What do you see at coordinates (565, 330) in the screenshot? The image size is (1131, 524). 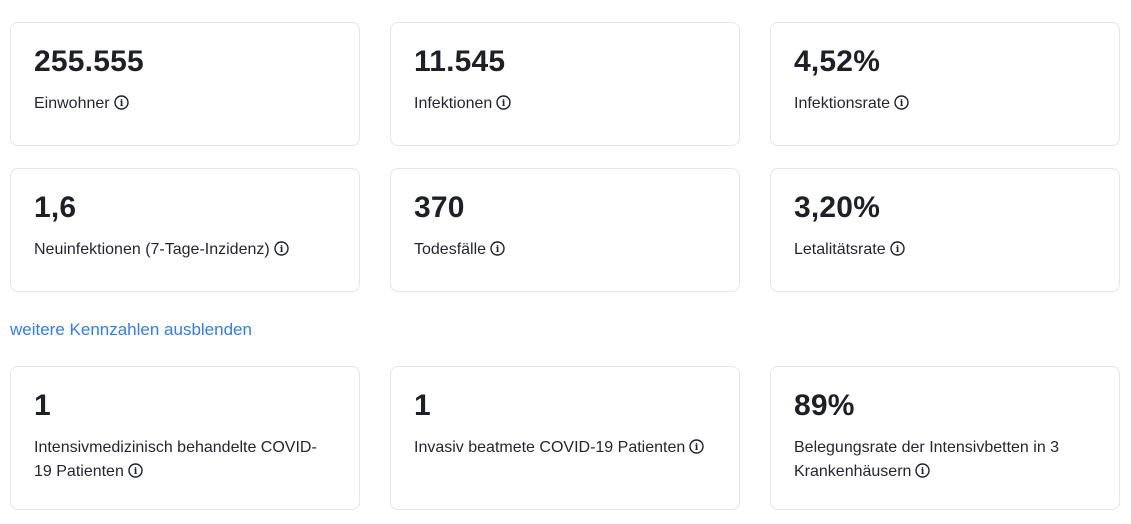 I see `toggle-link-row: weitere Kennzahlen ausblenden` at bounding box center [565, 330].